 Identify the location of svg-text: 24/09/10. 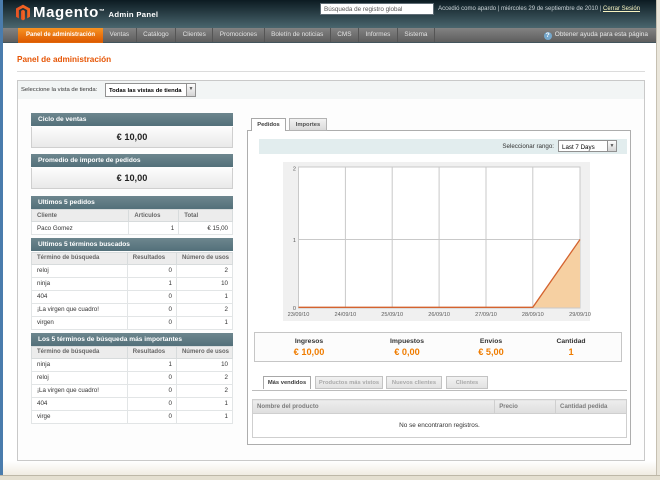
(346, 315).